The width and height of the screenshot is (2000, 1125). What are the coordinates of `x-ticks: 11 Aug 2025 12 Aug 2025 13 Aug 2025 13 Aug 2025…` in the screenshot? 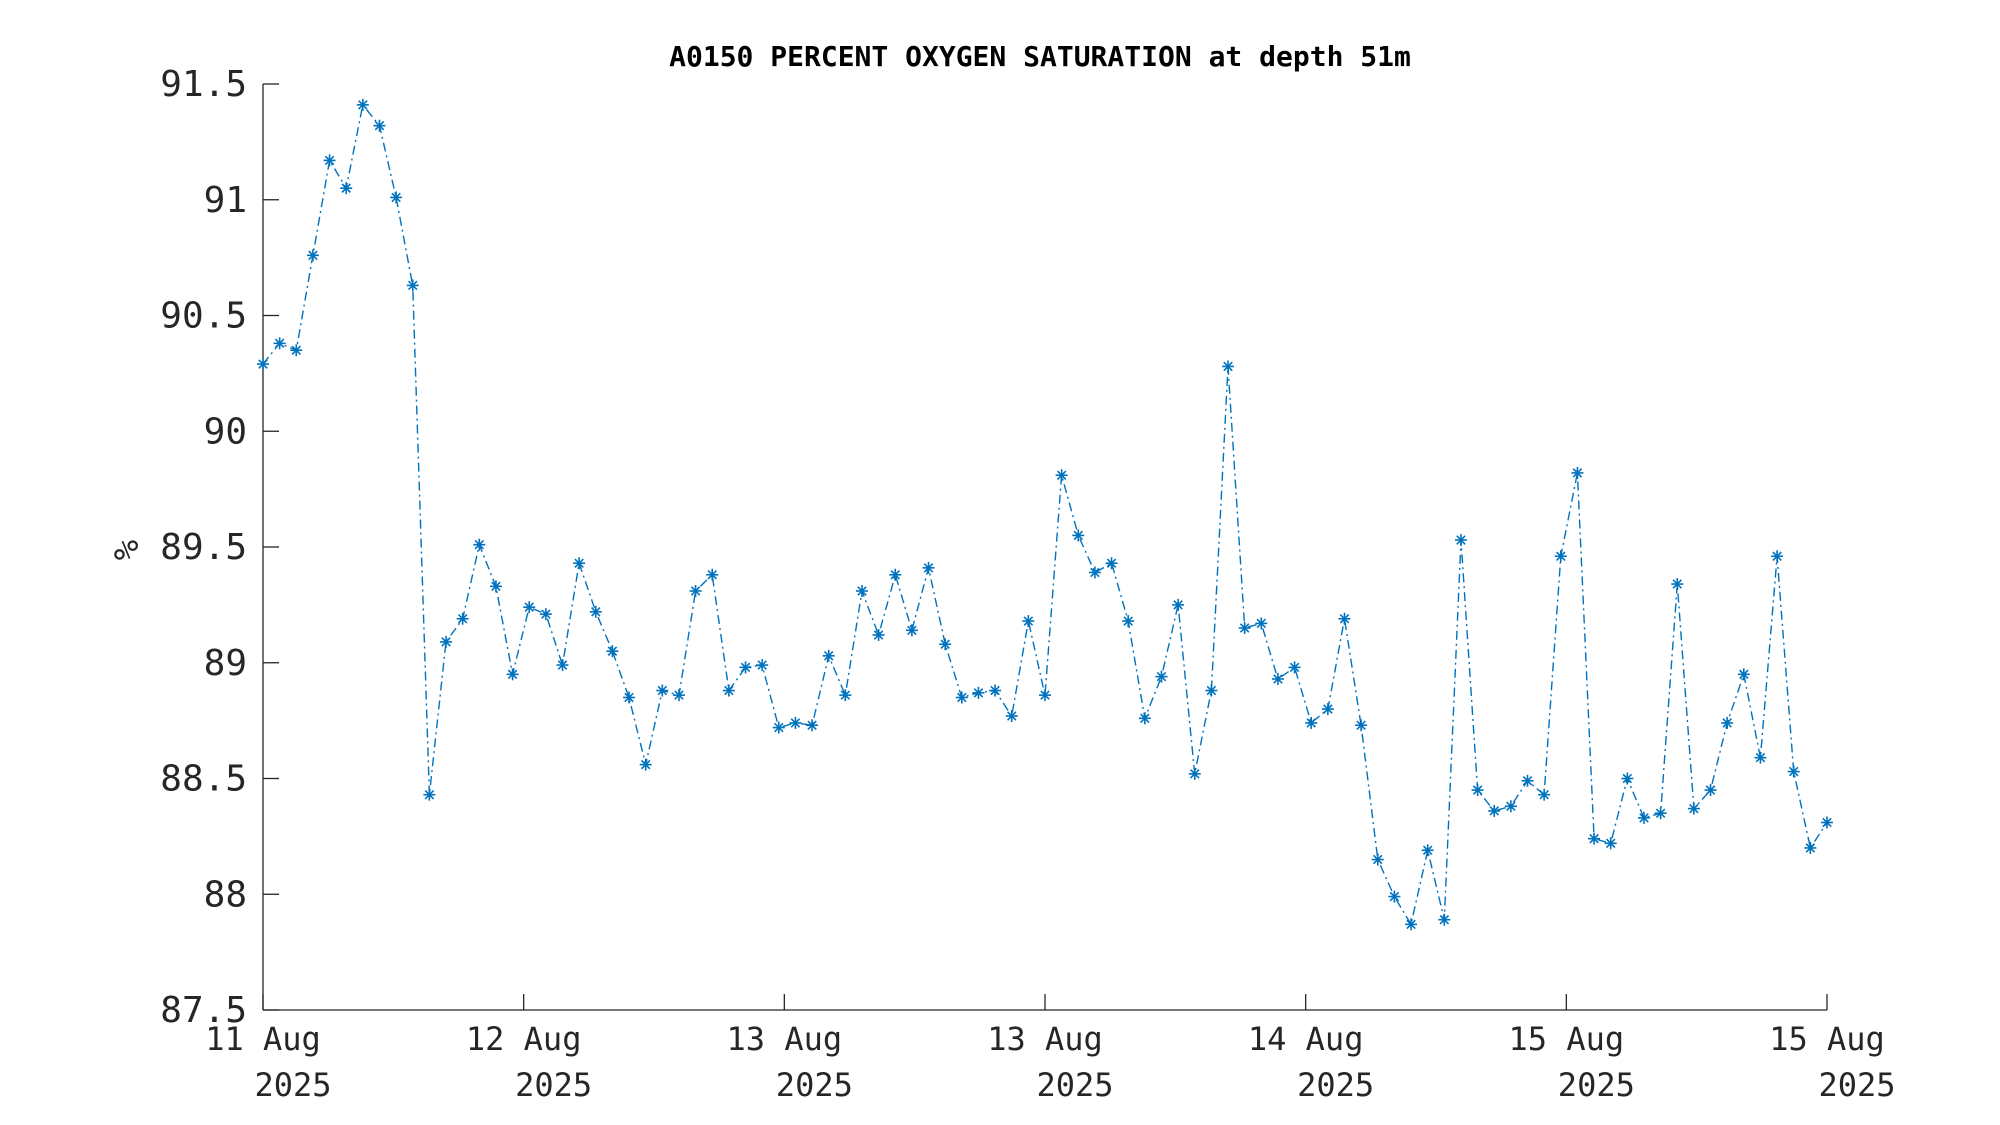 It's located at (1050, 1049).